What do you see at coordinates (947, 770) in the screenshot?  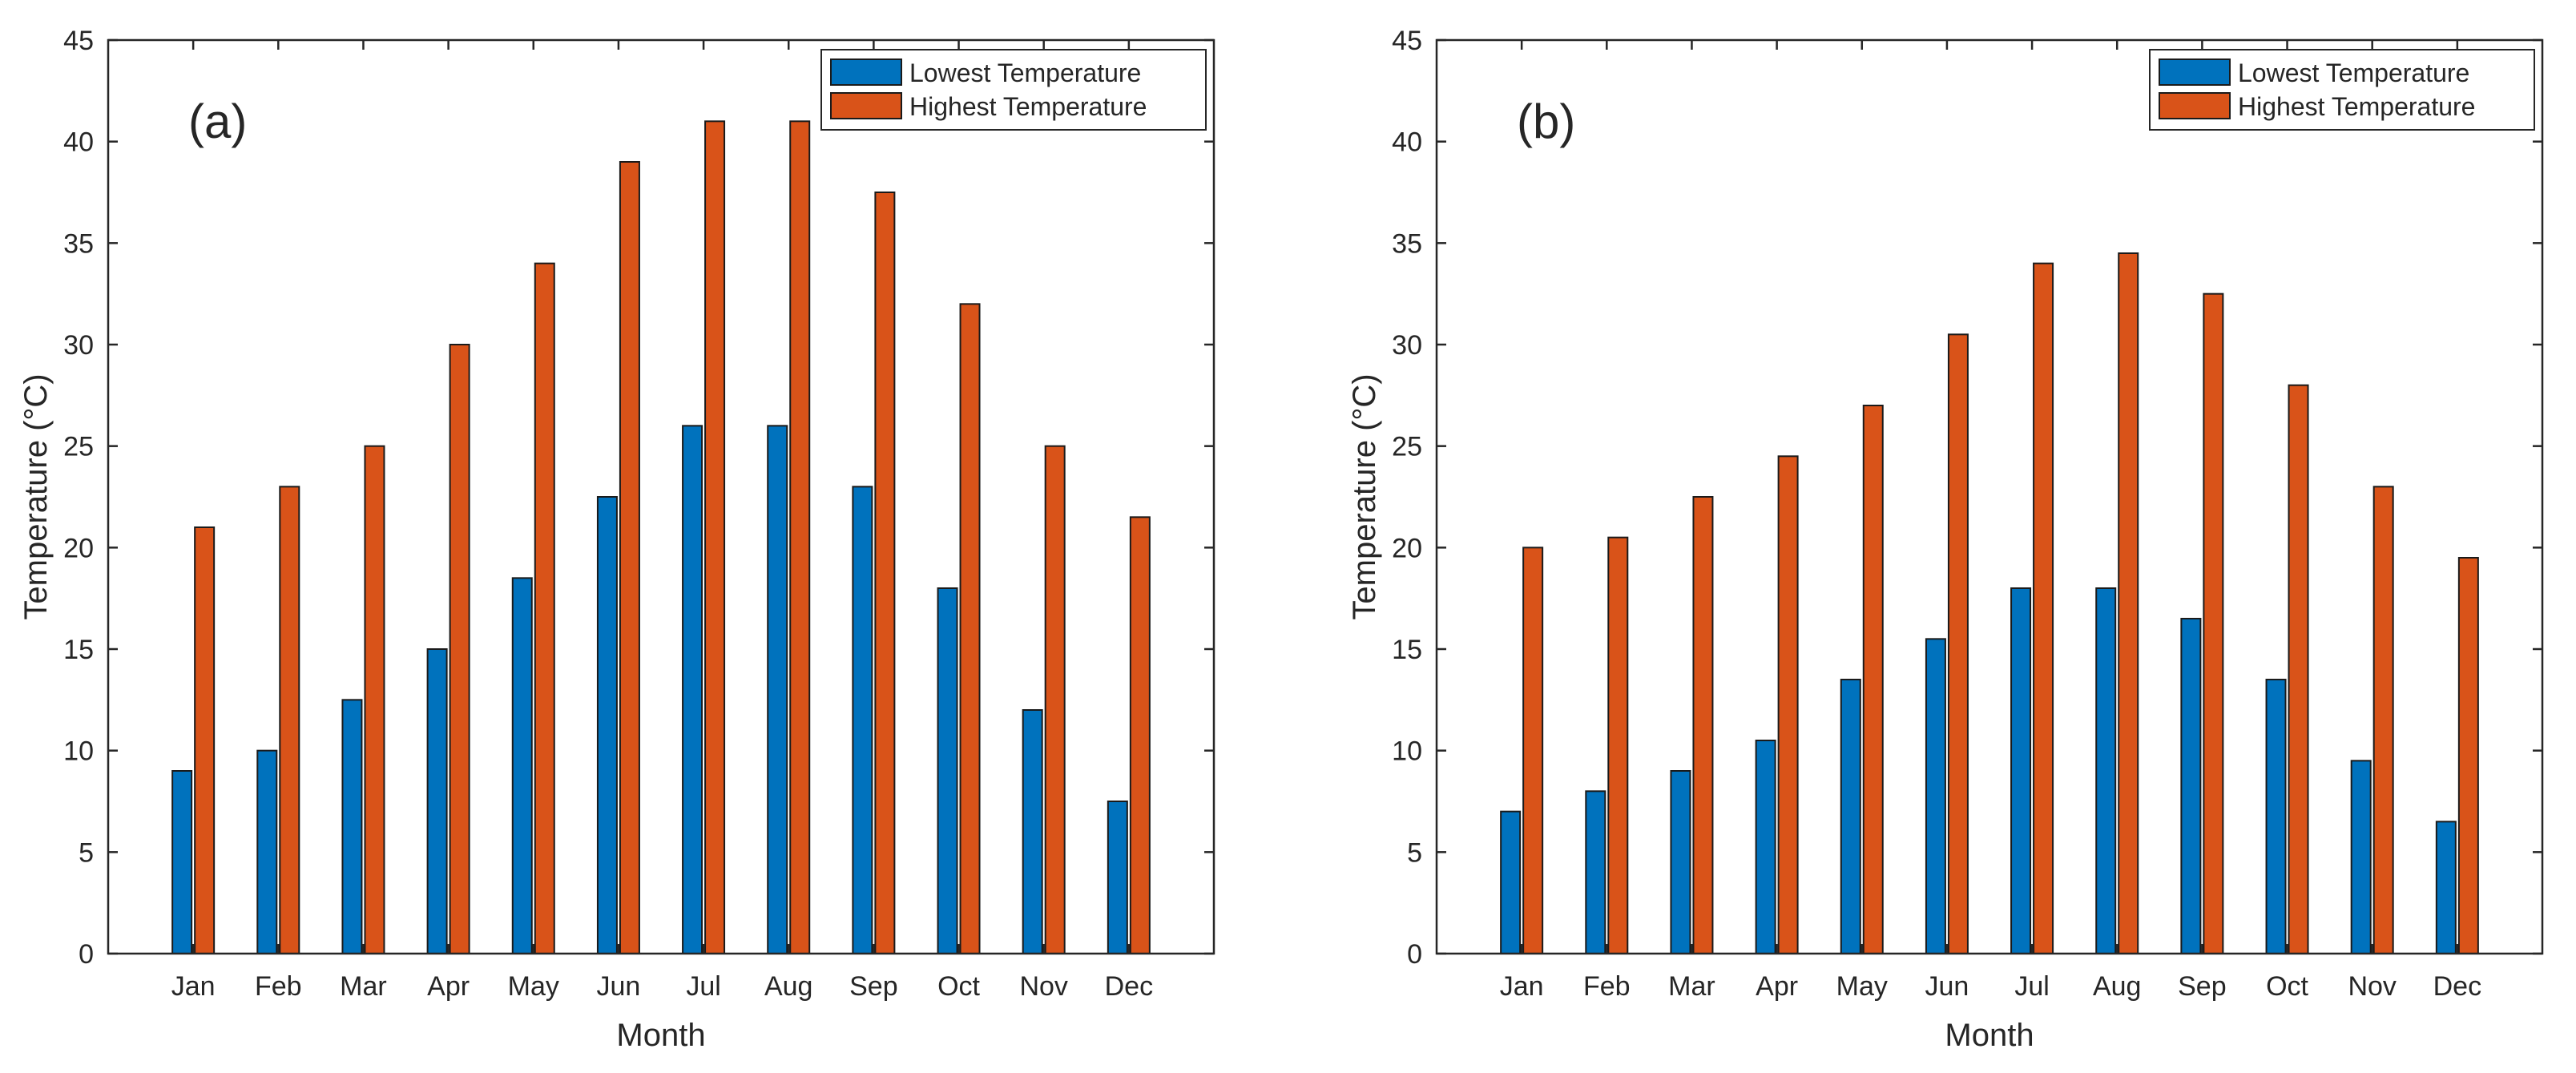 I see `bar-lowest-oct` at bounding box center [947, 770].